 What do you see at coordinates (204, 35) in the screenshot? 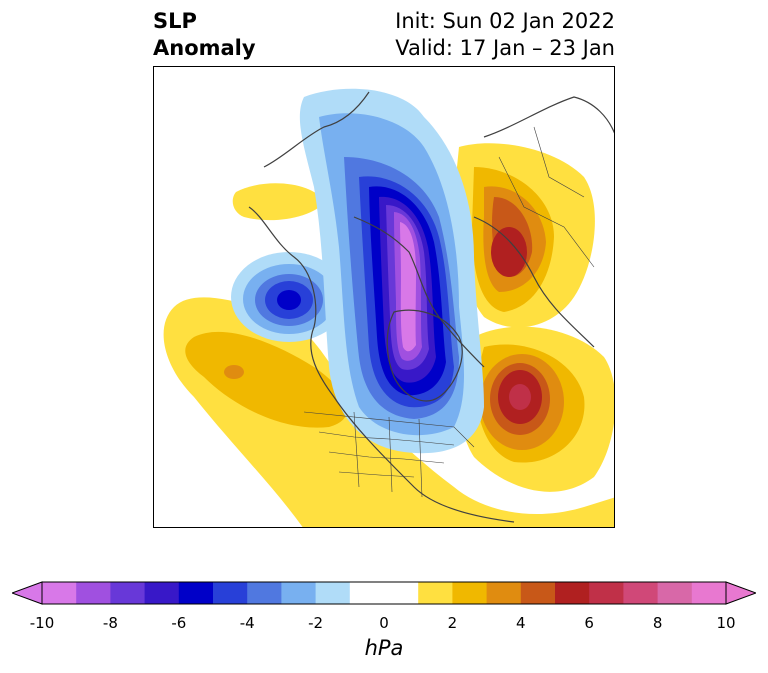
I see `map-title-left: SLP Anomaly` at bounding box center [204, 35].